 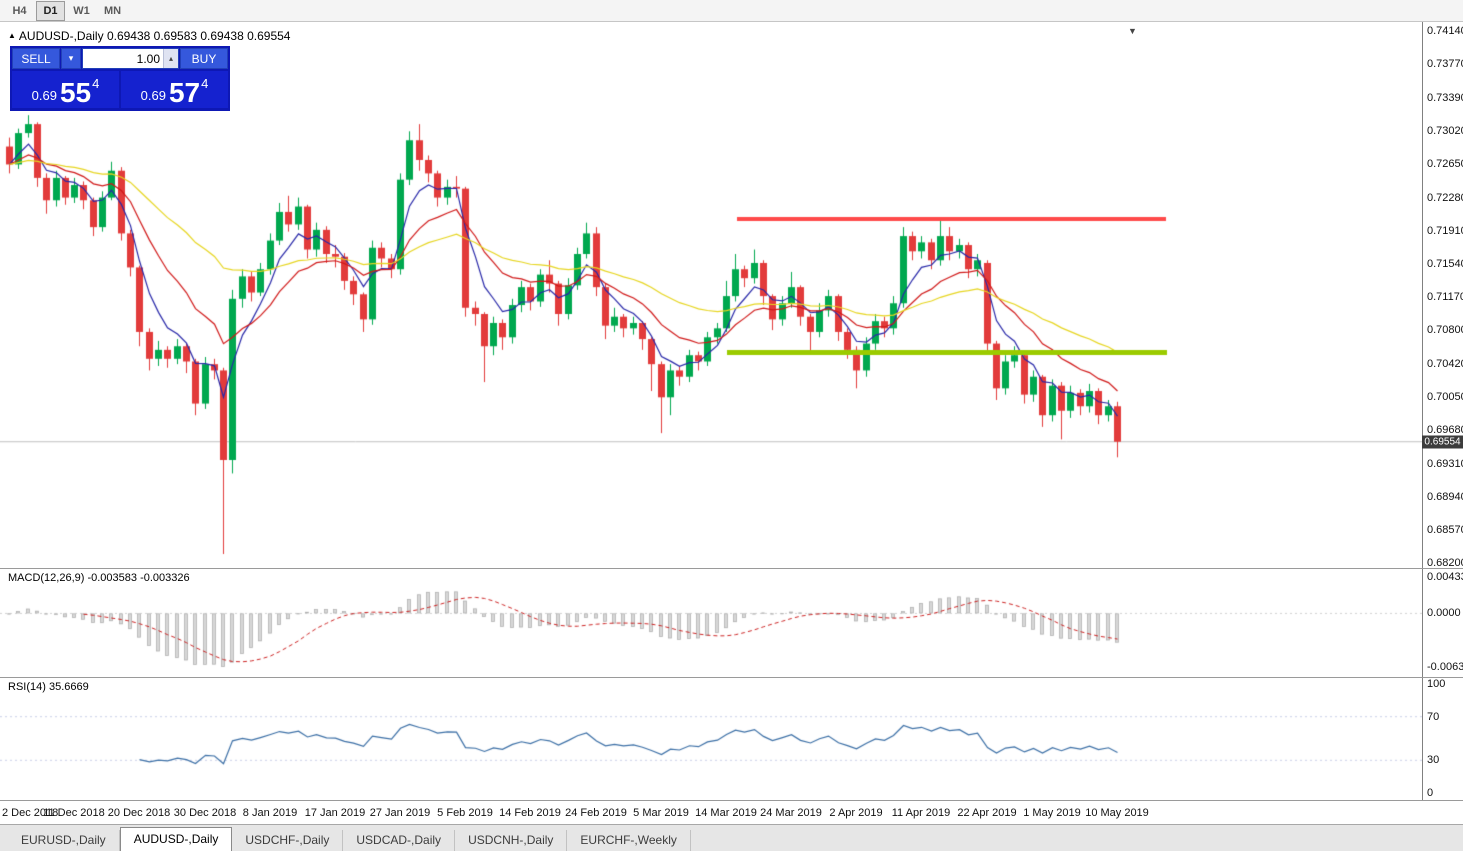 I want to click on chevron-down-icon: ▾, so click(x=71, y=58).